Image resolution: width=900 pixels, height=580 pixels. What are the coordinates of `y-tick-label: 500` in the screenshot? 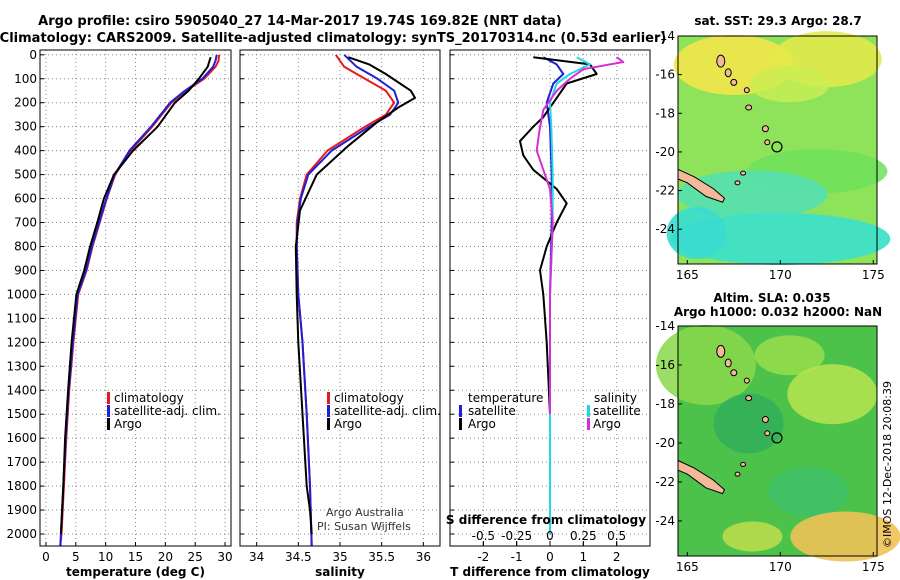 It's located at (25, 175).